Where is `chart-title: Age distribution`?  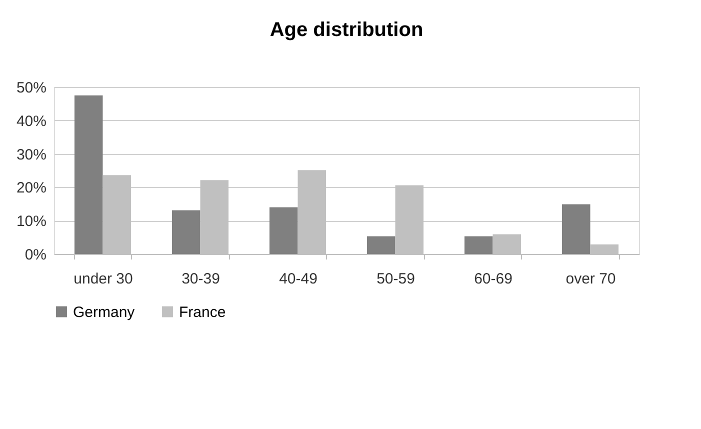 chart-title: Age distribution is located at coordinates (347, 30).